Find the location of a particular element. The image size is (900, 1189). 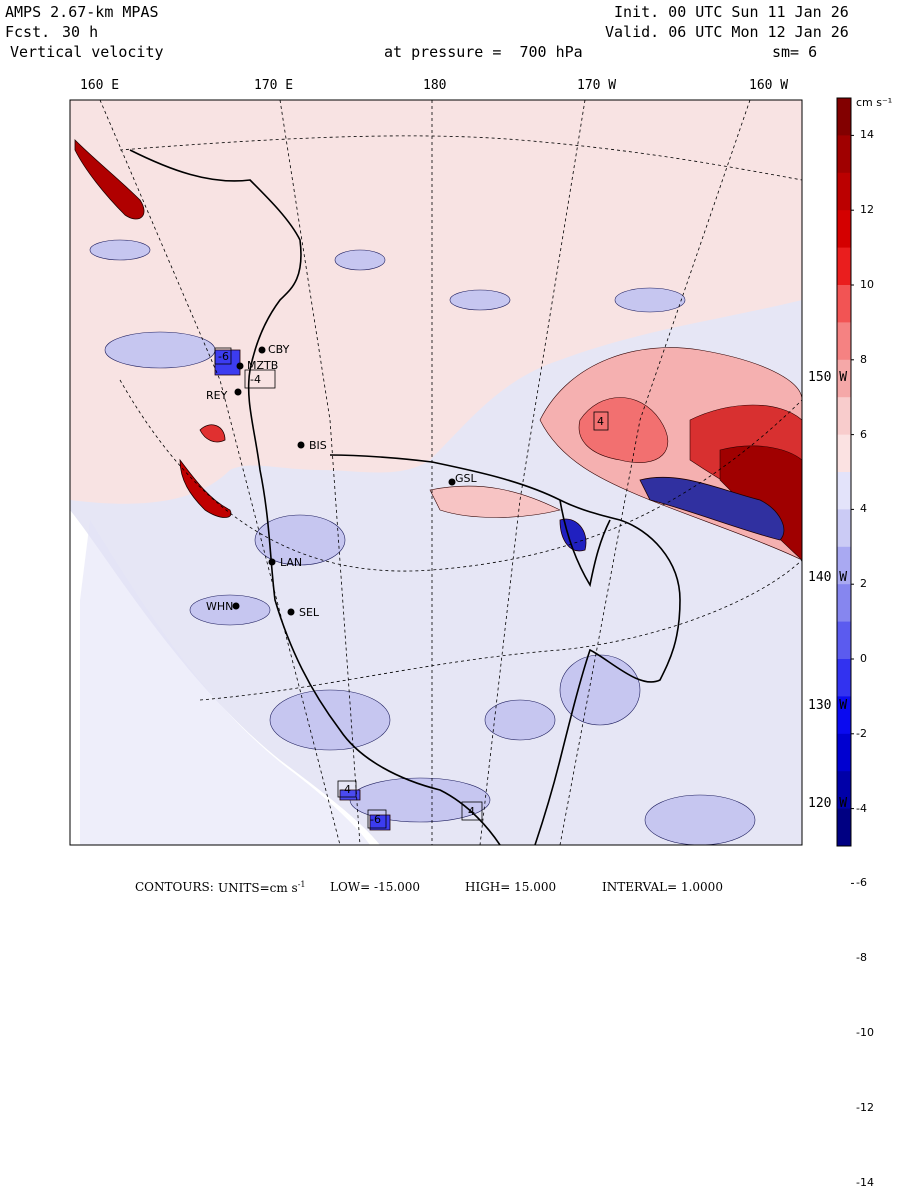

colorbar-tick-label: -14 is located at coordinates (865, 1182).